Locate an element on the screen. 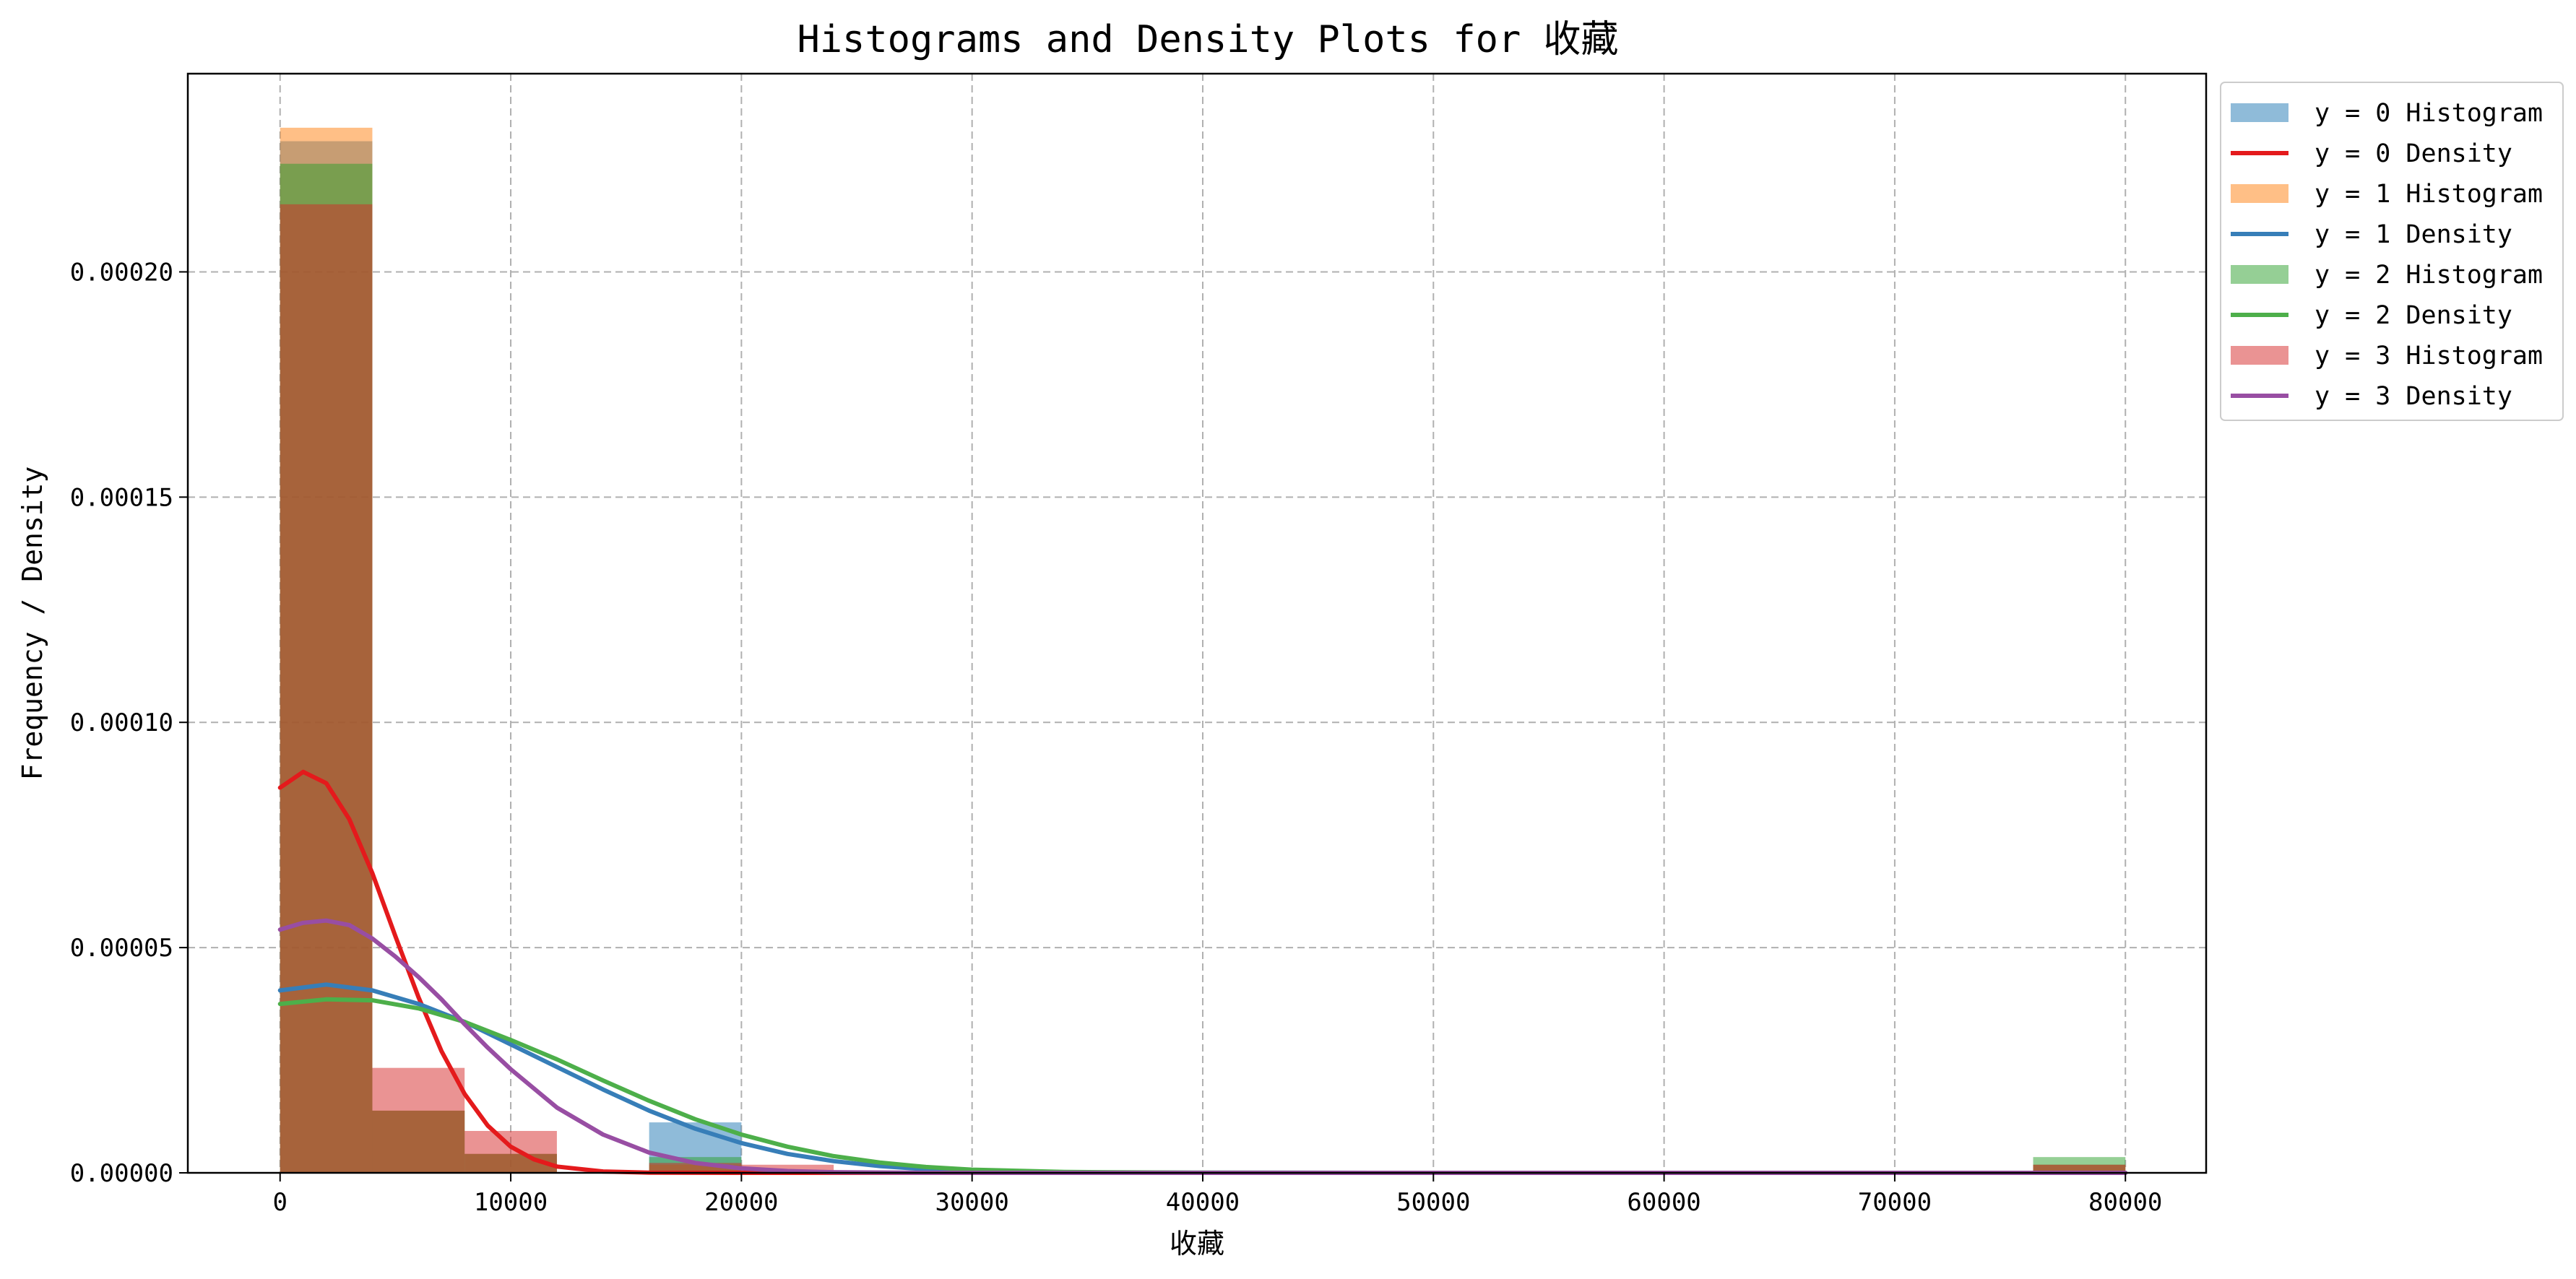  x-tick-label: 30000 is located at coordinates (972, 1202).